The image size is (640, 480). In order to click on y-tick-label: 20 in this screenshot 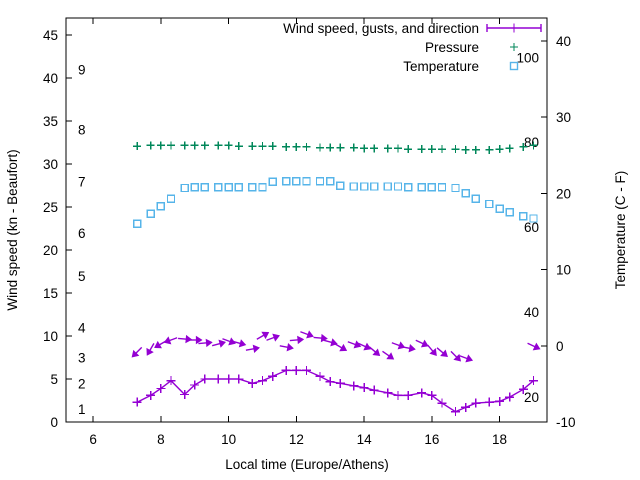, I will do `click(50, 250)`.